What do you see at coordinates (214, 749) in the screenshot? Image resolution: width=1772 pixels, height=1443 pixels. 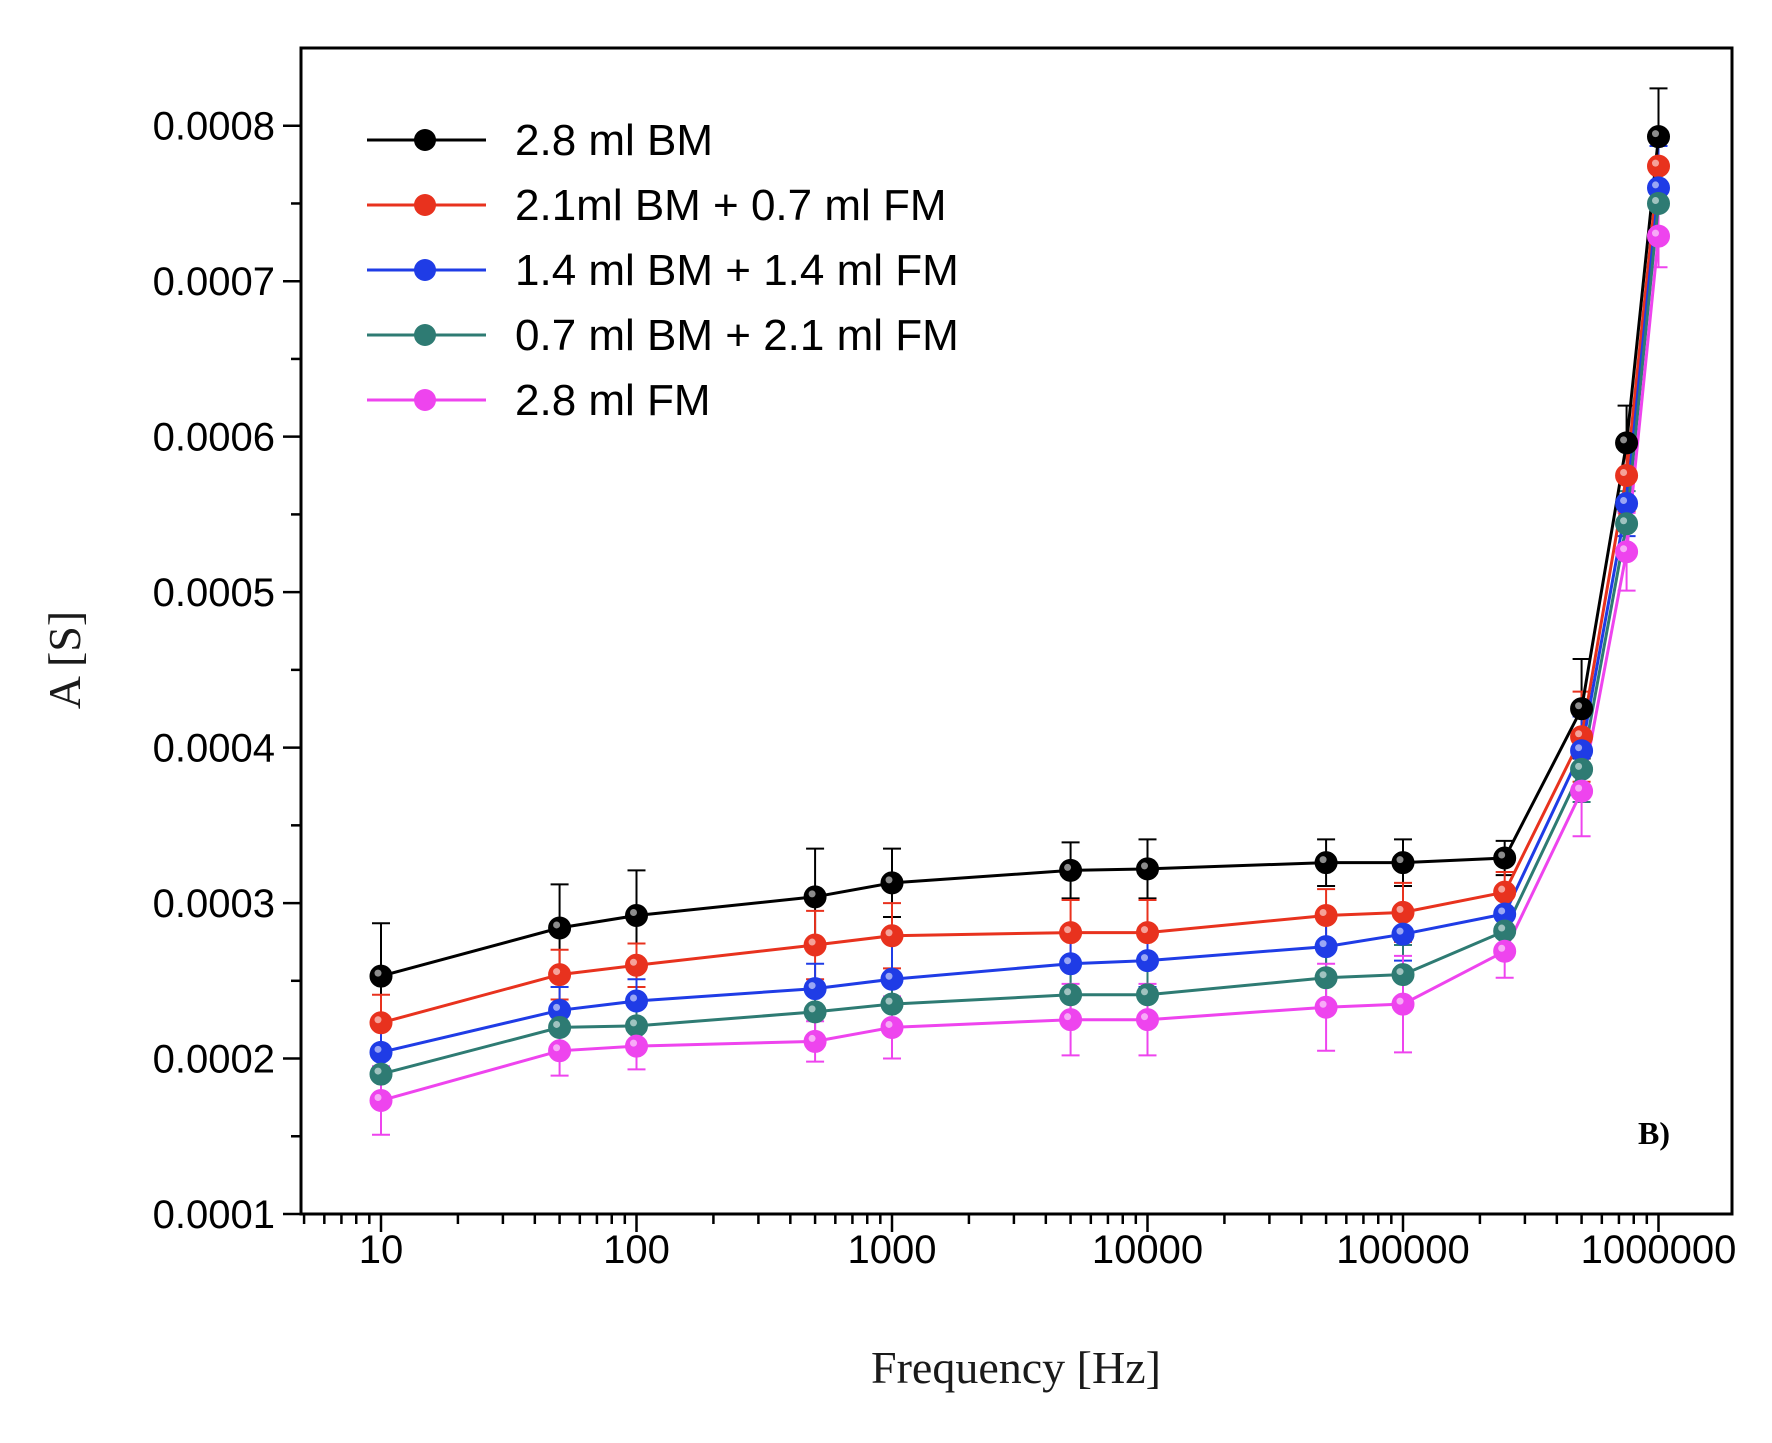 I see `y-tick-label: 0.0004` at bounding box center [214, 749].